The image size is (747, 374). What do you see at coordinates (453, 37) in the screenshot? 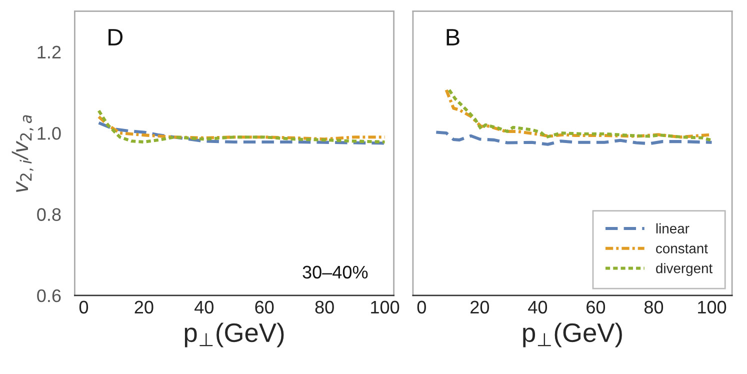
I see `annotation: B` at bounding box center [453, 37].